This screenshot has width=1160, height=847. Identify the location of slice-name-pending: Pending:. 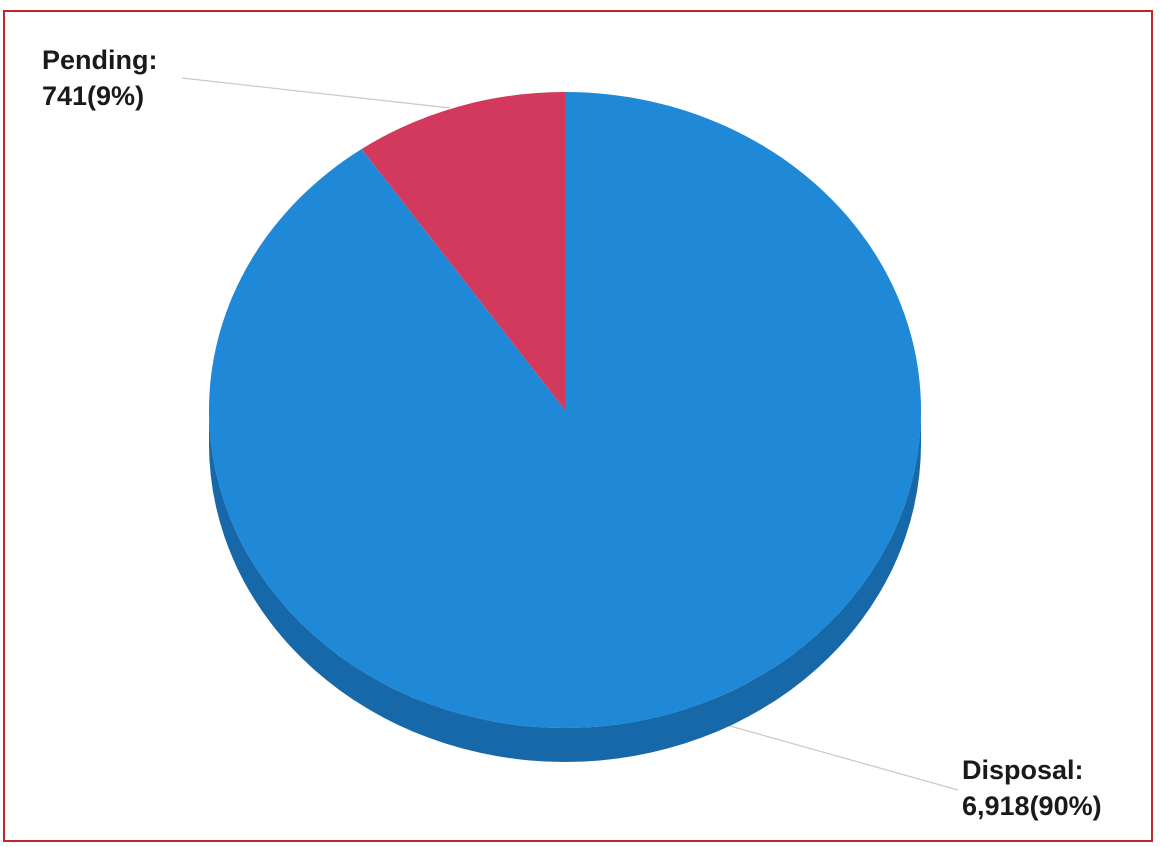
(100, 60).